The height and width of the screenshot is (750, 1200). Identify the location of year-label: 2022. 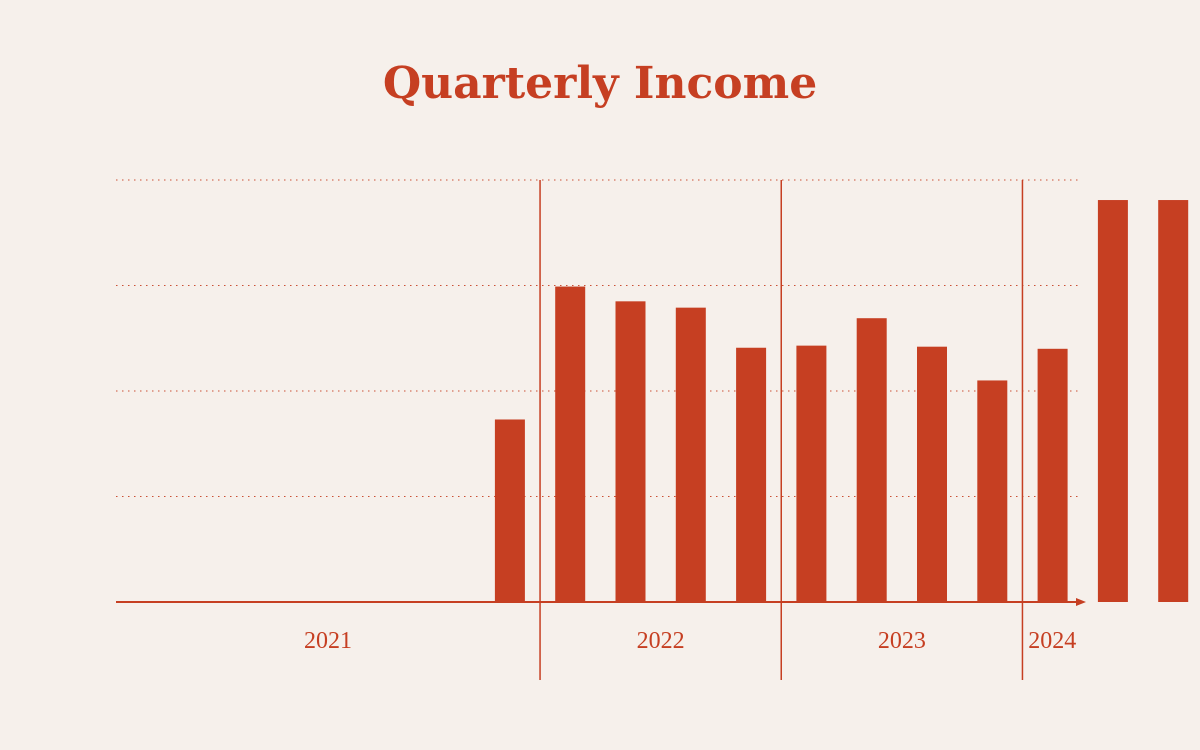
(661, 641).